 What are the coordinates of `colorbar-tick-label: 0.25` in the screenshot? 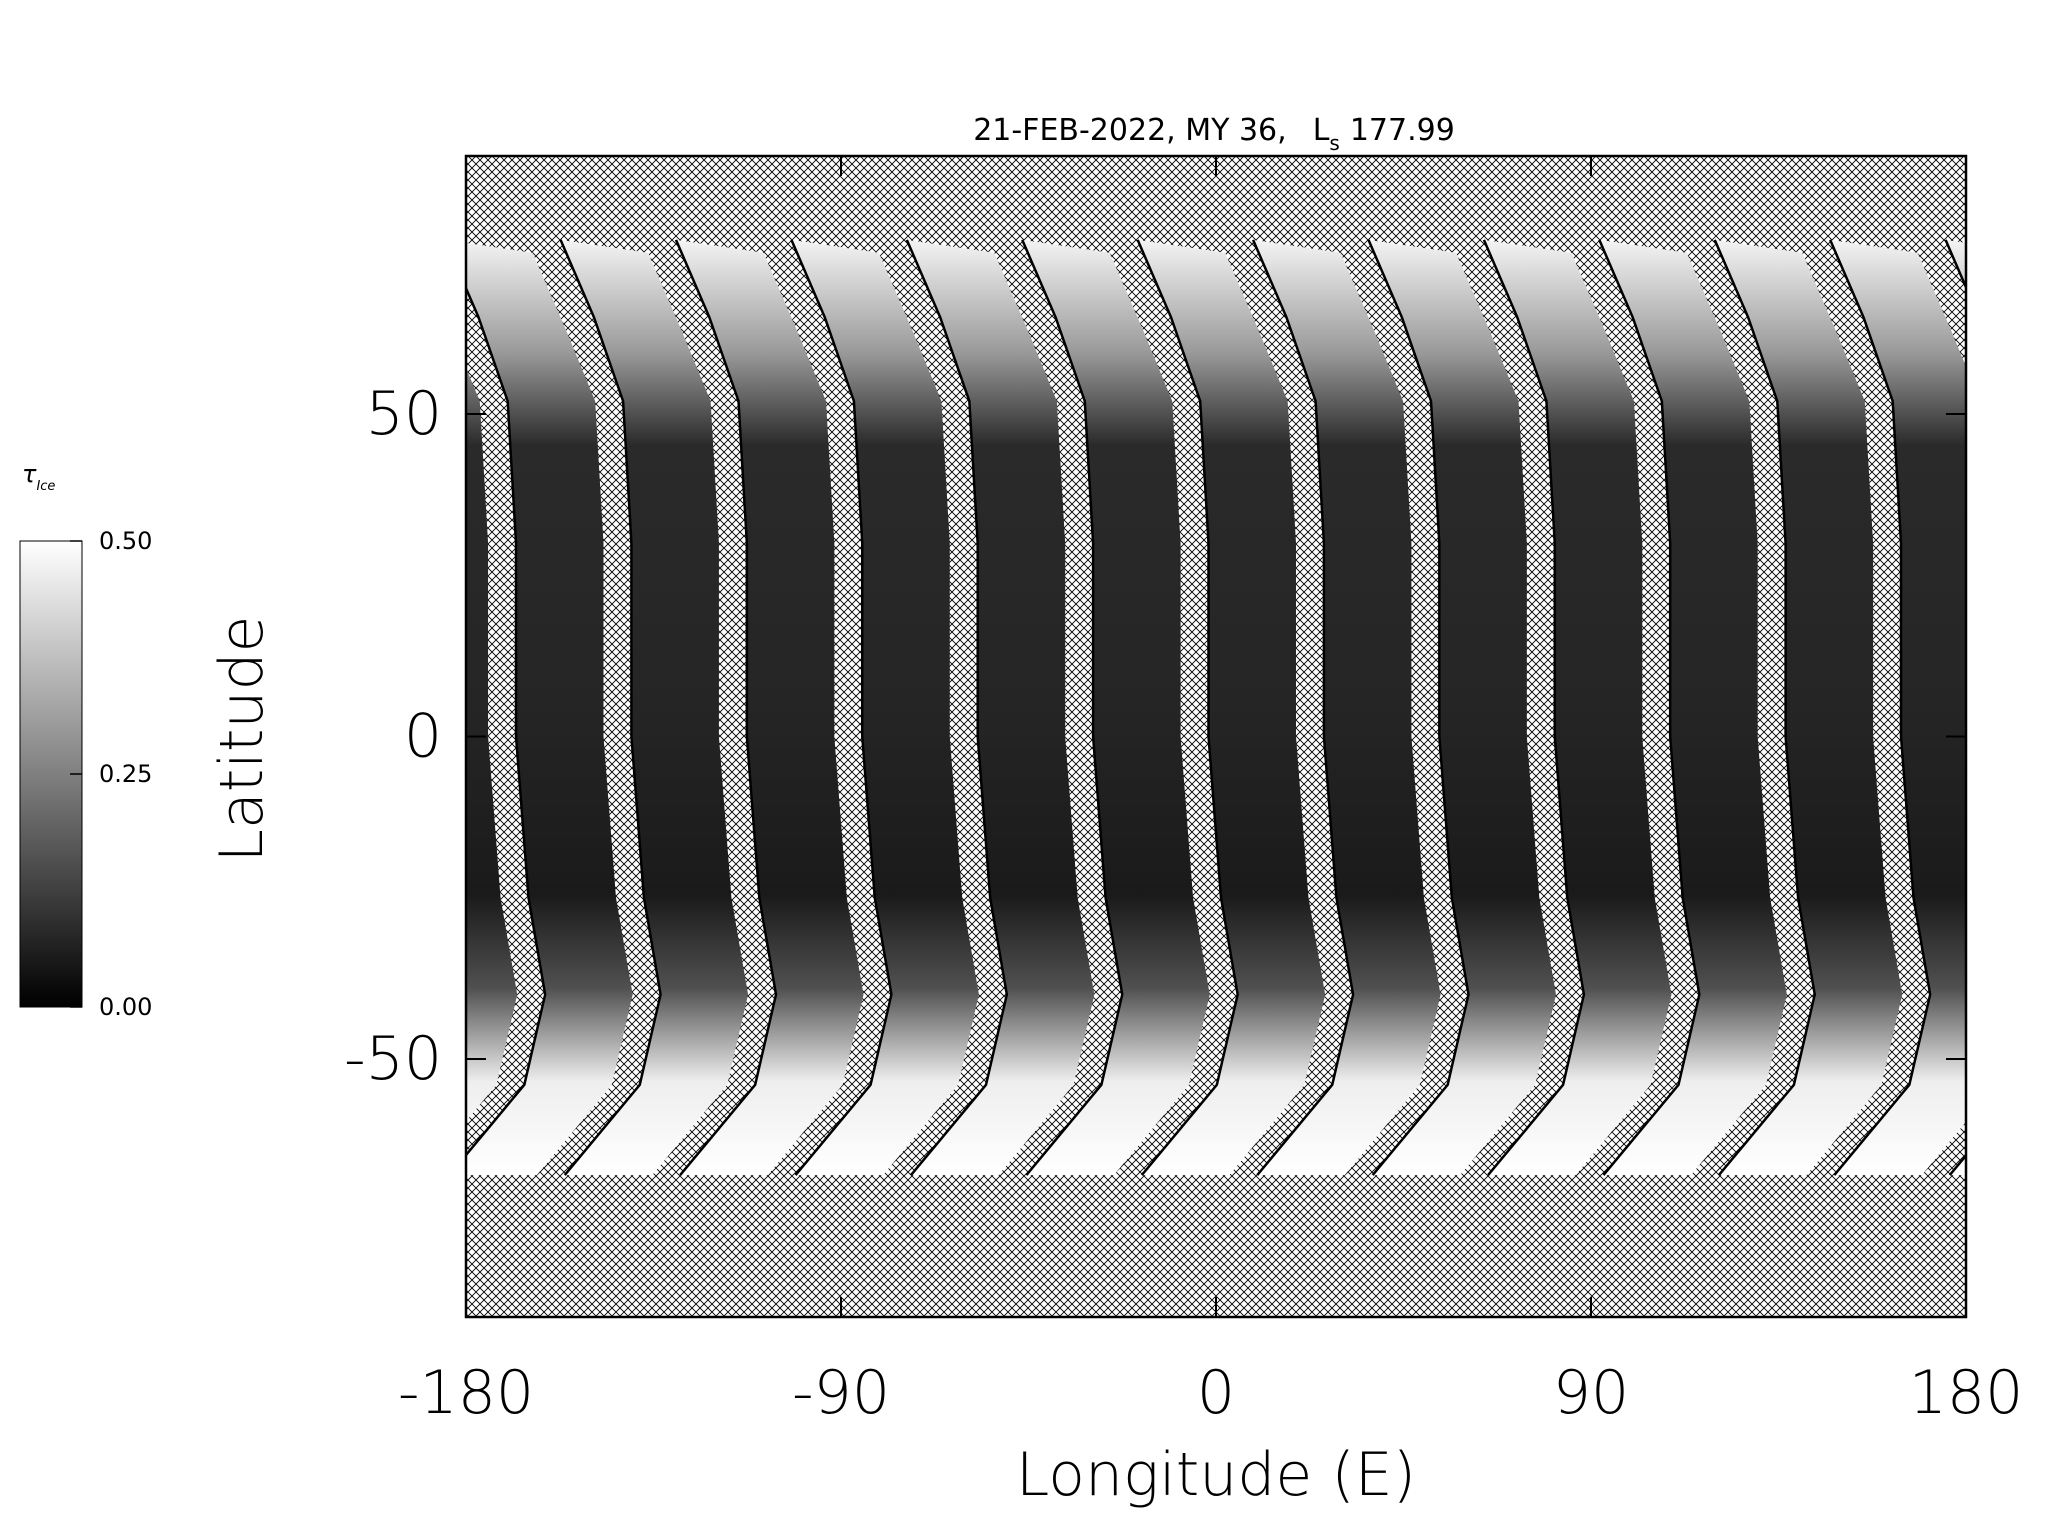 It's located at (125, 774).